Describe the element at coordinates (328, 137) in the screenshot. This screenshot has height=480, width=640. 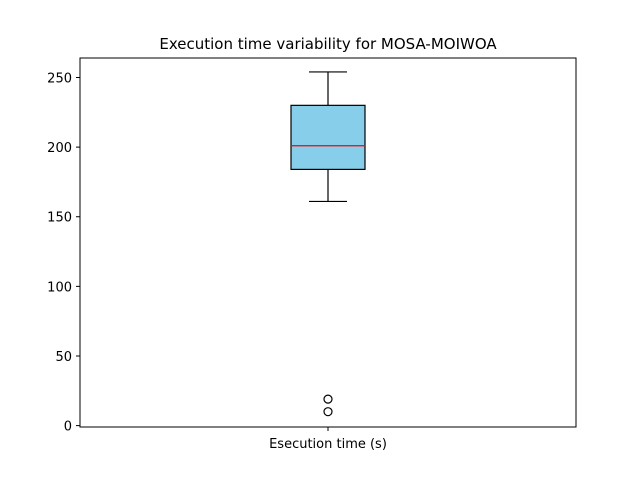
I see `box-iqr` at that location.